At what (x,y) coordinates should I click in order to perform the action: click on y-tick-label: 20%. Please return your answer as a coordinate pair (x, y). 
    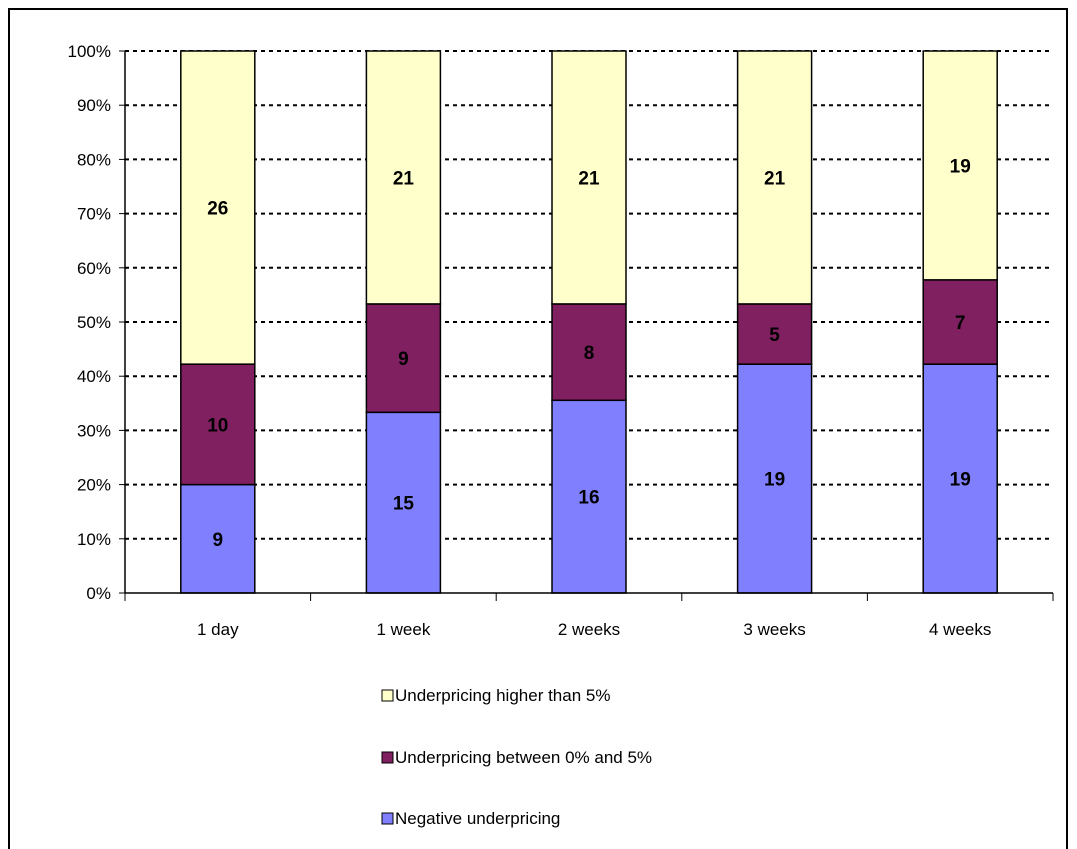
    Looking at the image, I should click on (94, 485).